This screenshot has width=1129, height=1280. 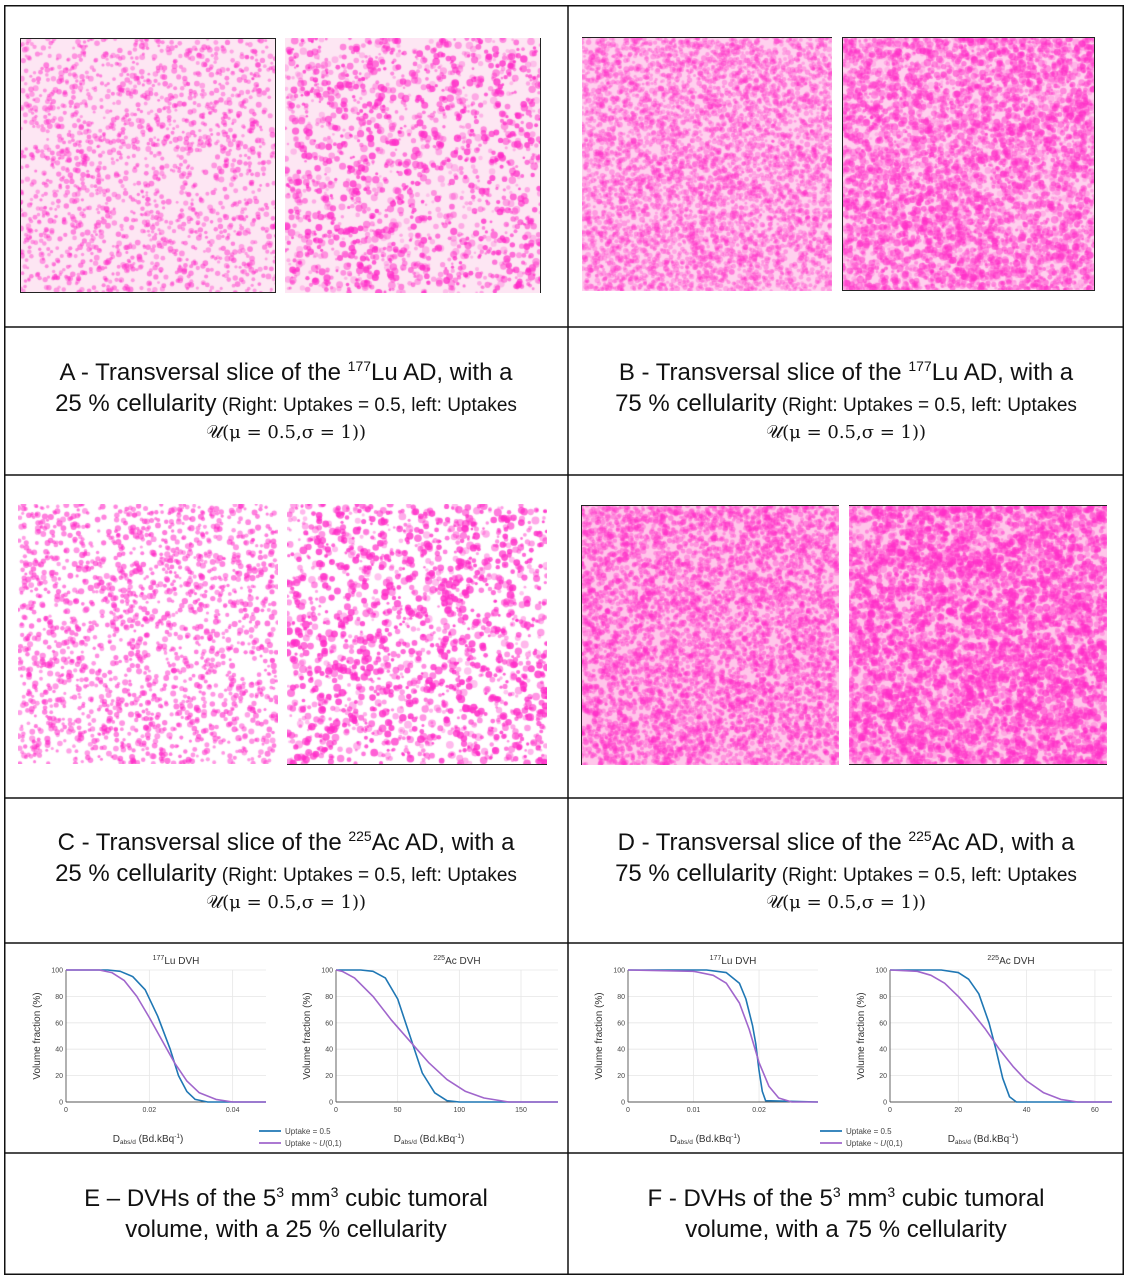 What do you see at coordinates (459, 1110) in the screenshot?
I see `x-tick-label: 100` at bounding box center [459, 1110].